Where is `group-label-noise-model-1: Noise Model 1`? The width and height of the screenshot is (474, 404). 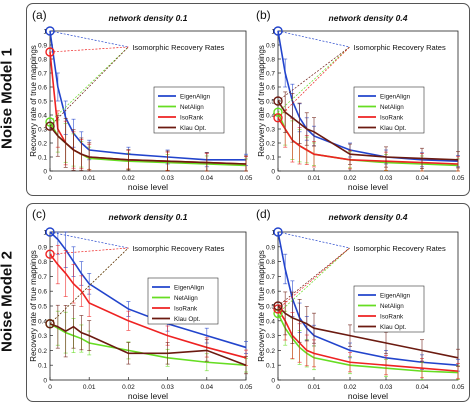
group-label-noise-model-1: Noise Model 1 is located at coordinates (8, 98).